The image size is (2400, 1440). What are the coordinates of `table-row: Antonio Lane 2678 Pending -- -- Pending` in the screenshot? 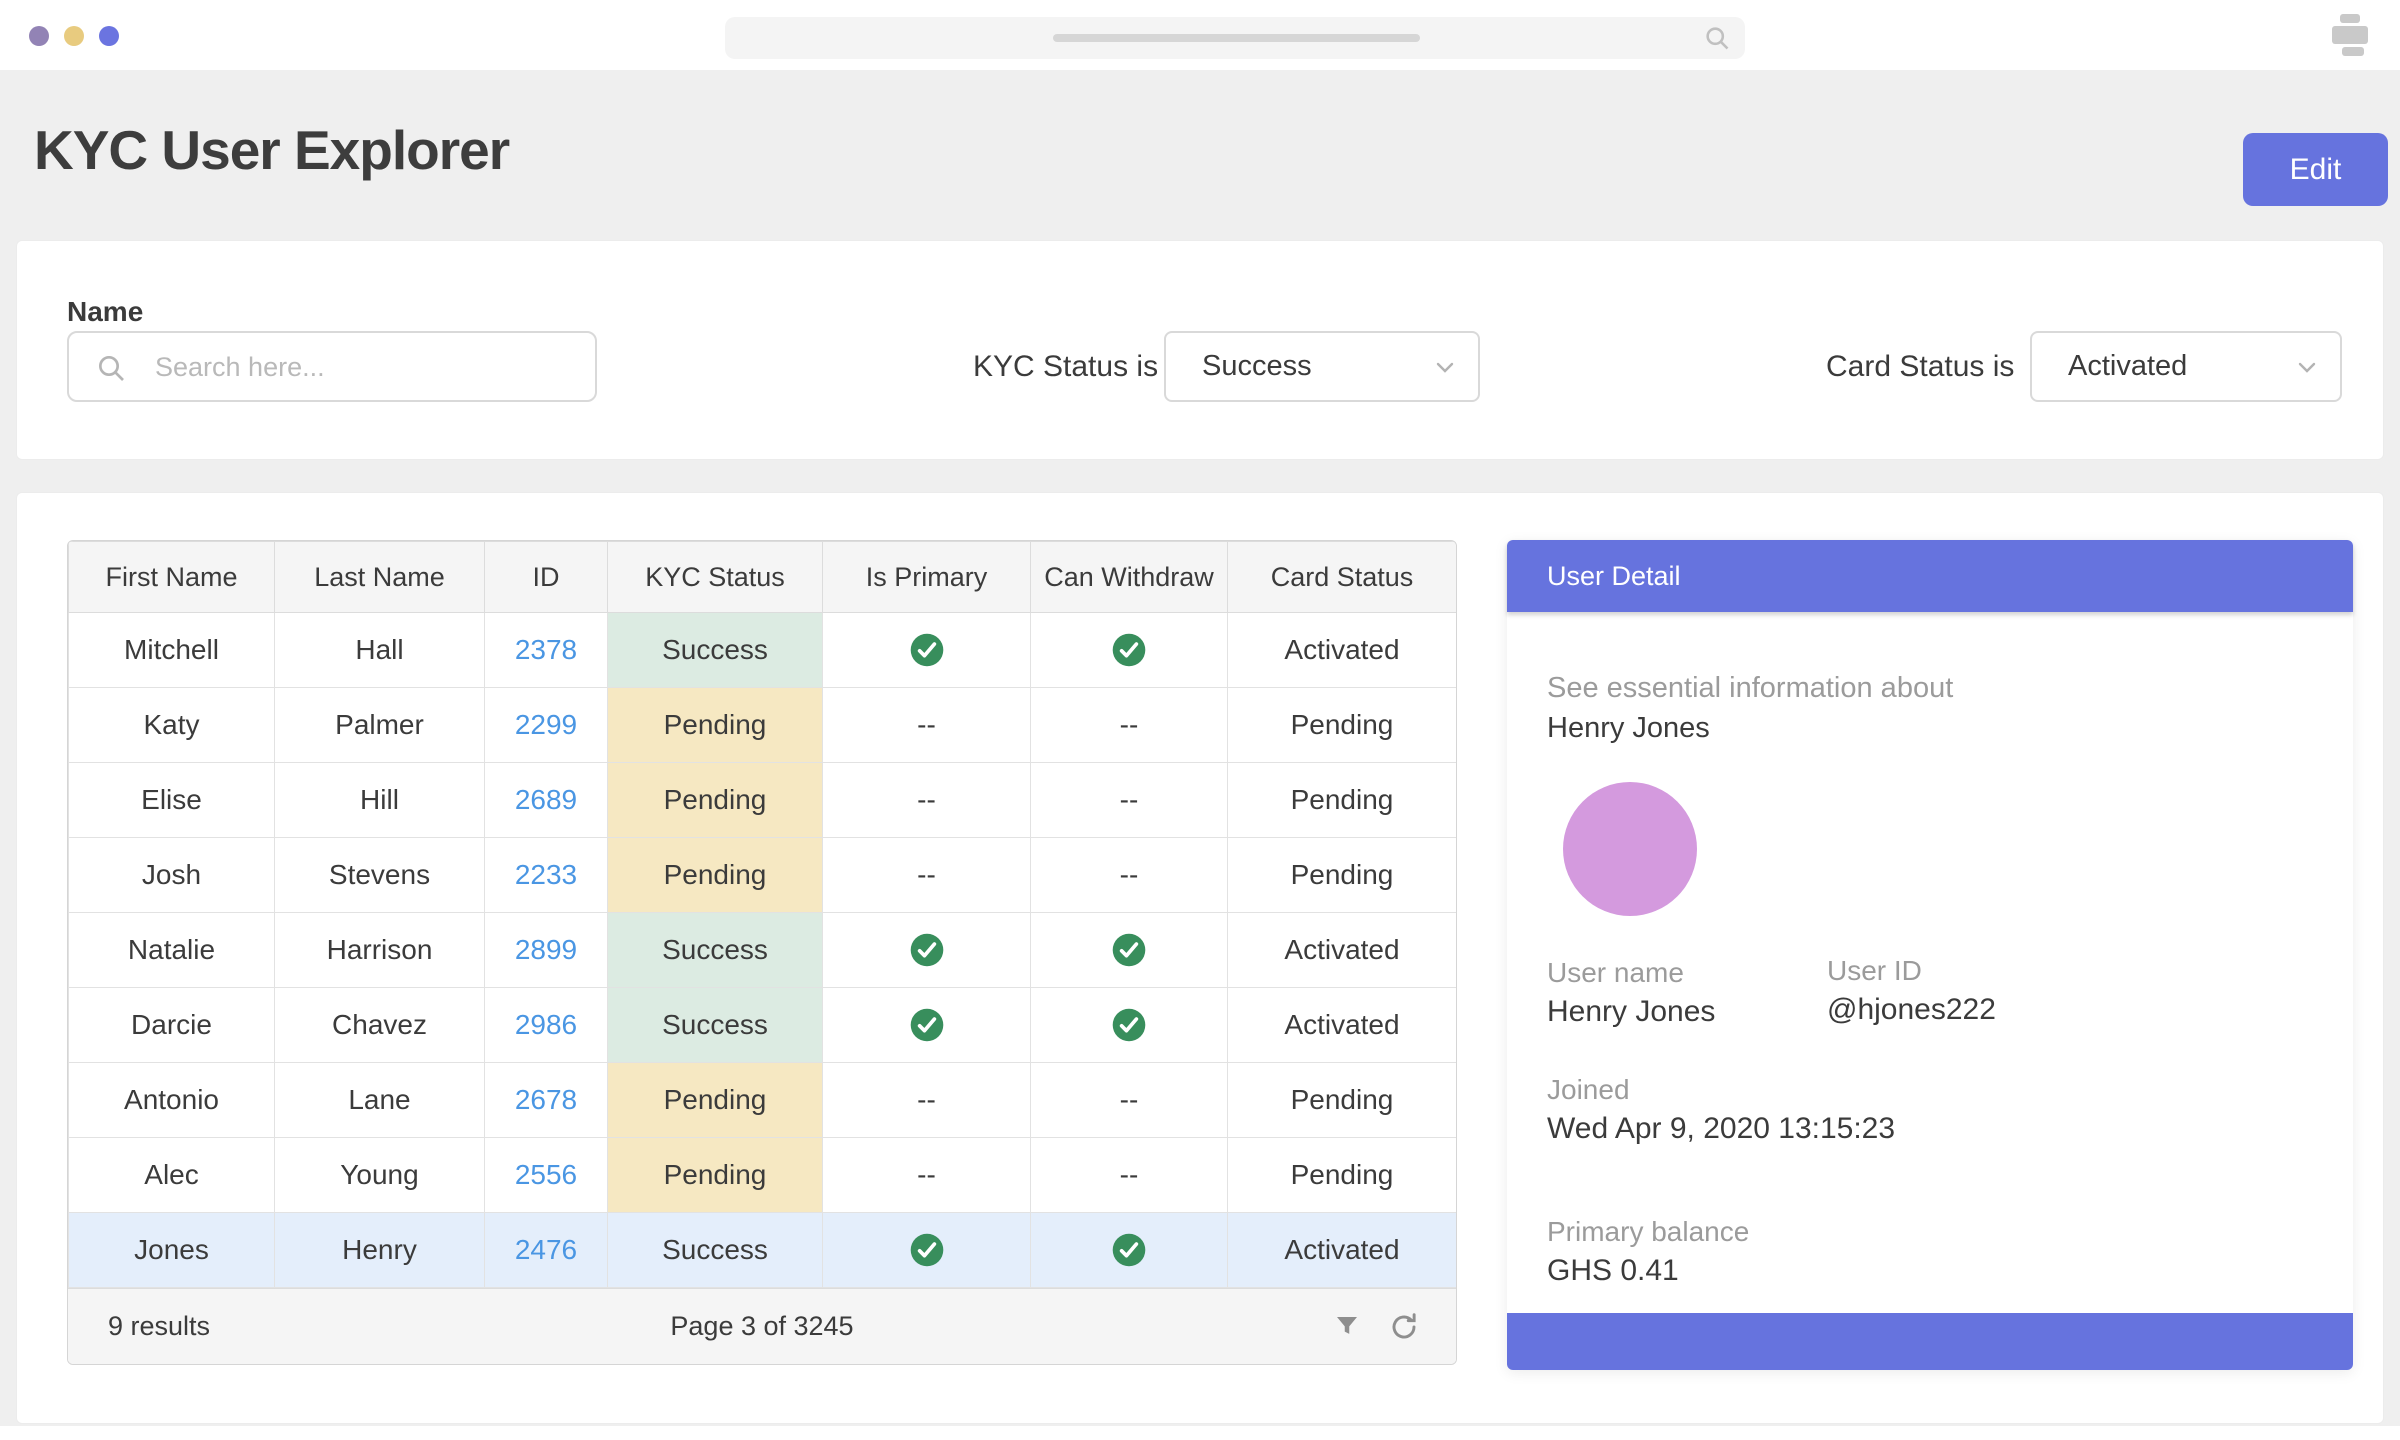 It's located at (762, 1100).